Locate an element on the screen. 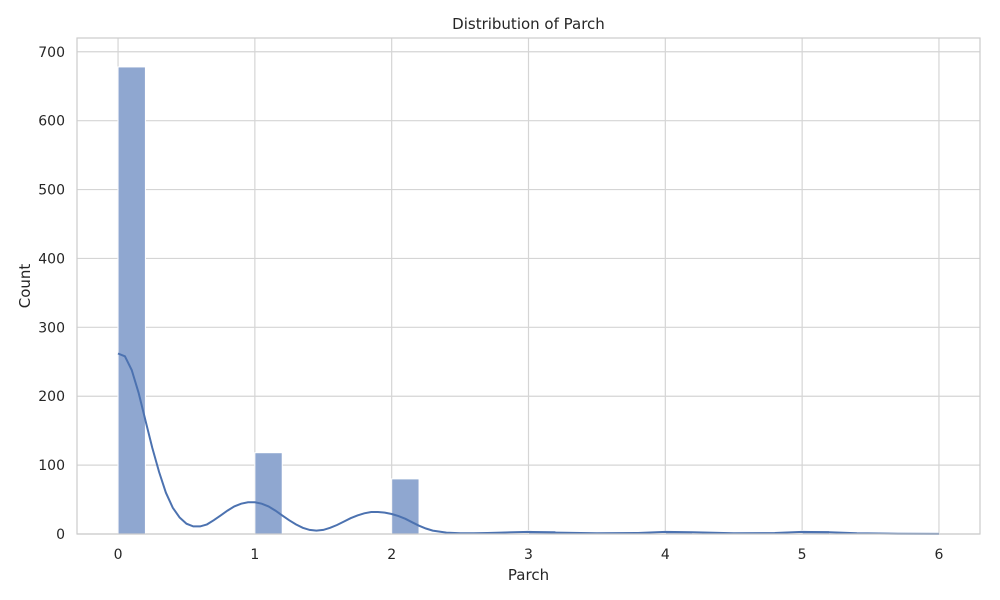  x-tick-label: 3 is located at coordinates (528, 555).